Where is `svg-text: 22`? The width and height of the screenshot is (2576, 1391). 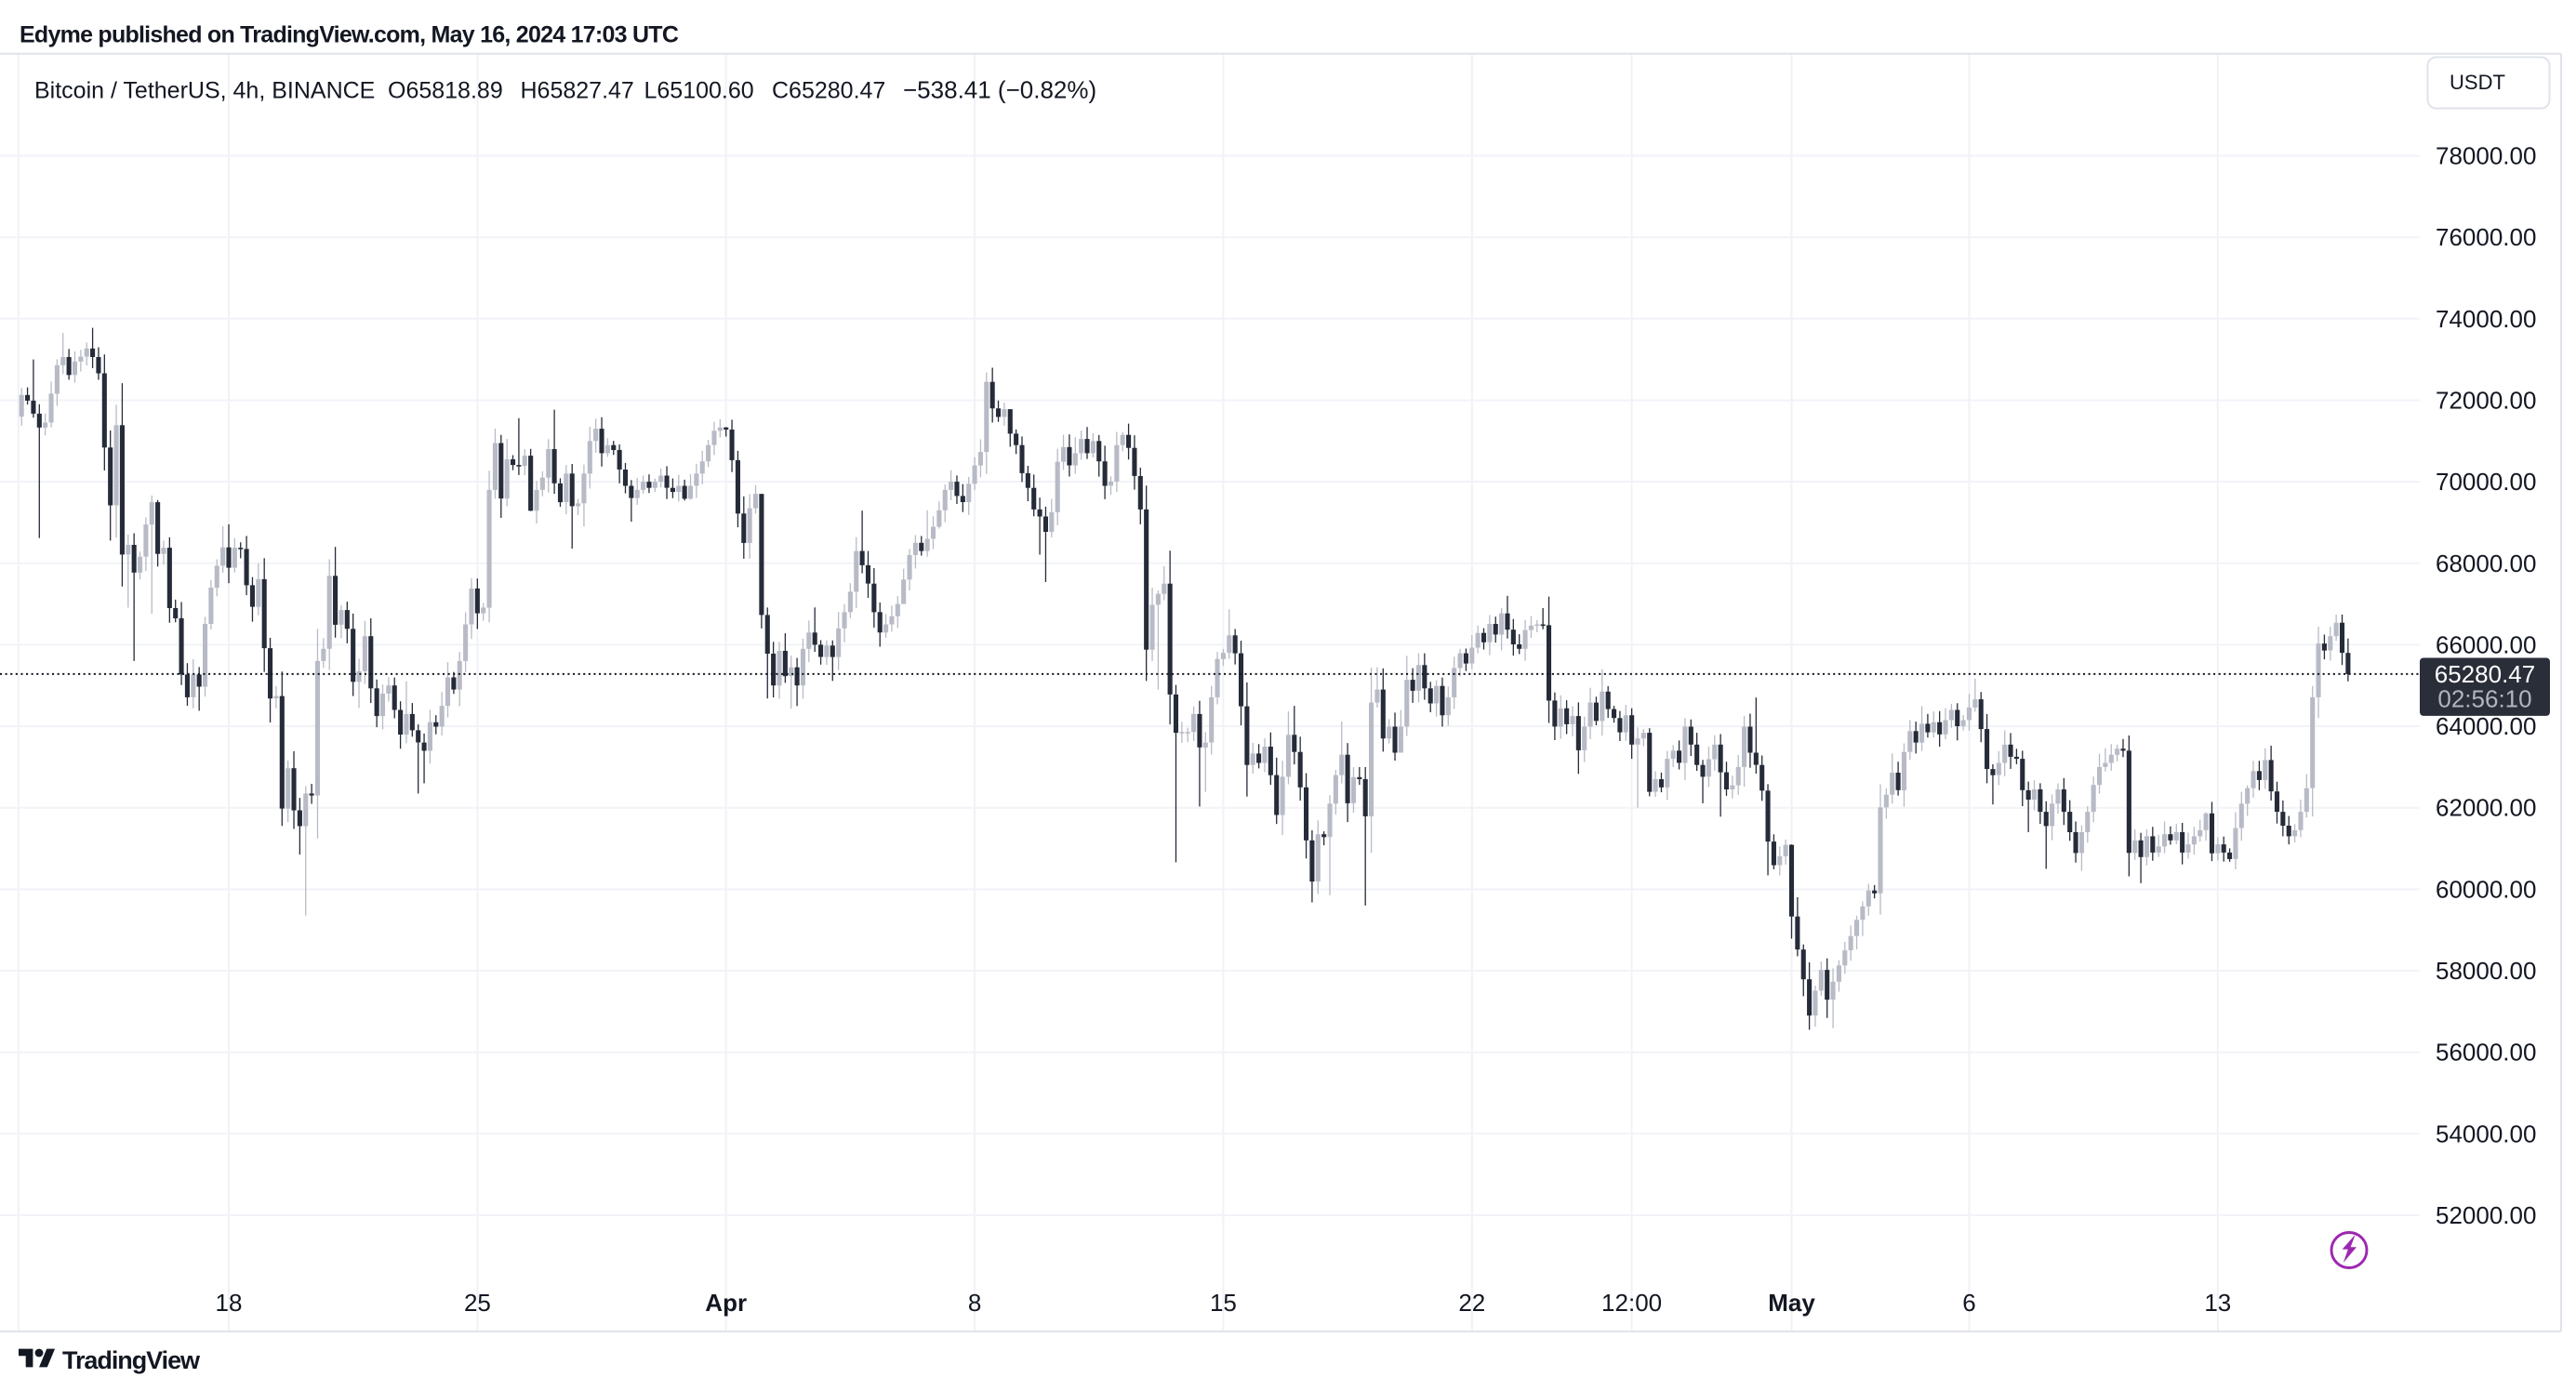 svg-text: 22 is located at coordinates (1471, 1303).